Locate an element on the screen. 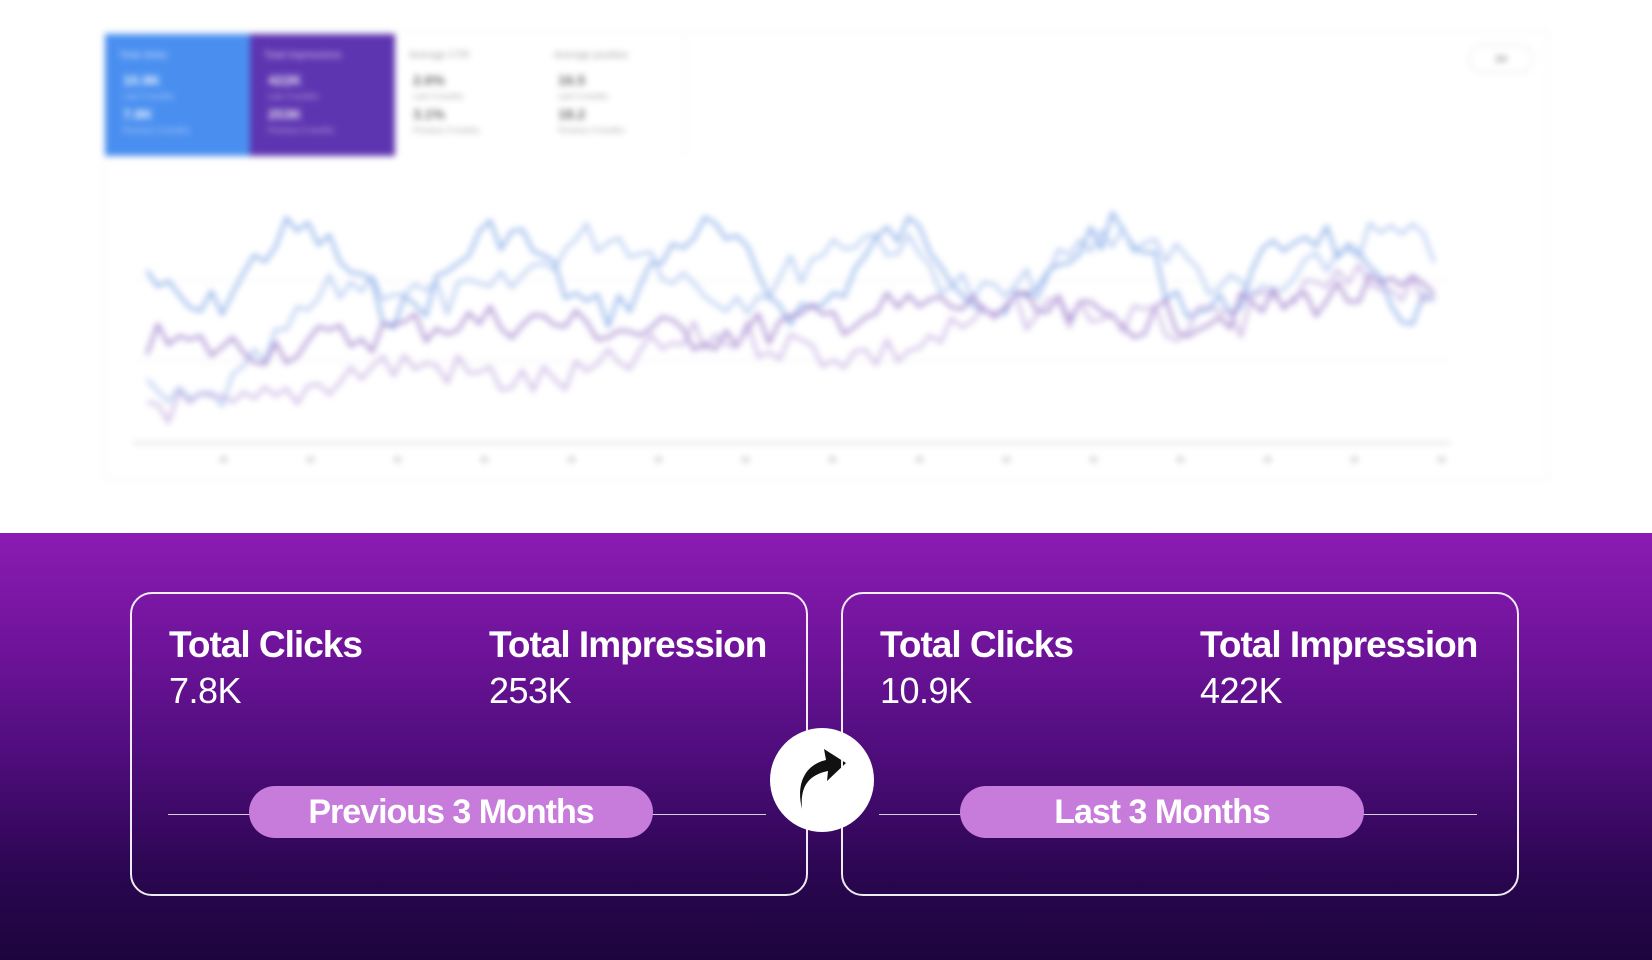  range-label: 3M is located at coordinates (1501, 59).